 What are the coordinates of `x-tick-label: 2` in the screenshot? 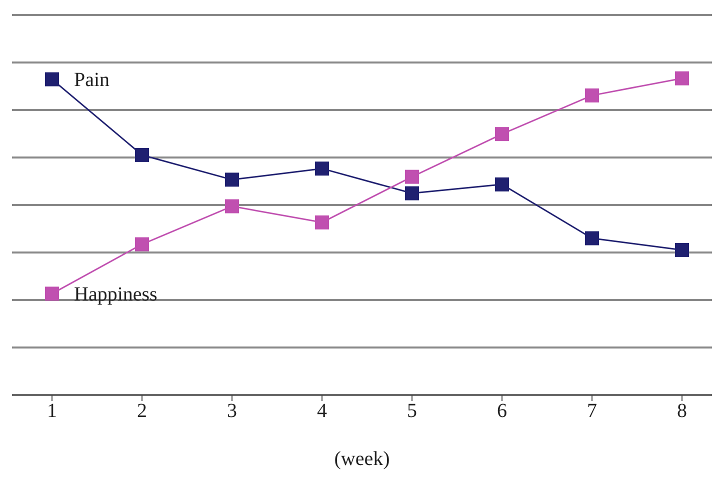 It's located at (142, 411).